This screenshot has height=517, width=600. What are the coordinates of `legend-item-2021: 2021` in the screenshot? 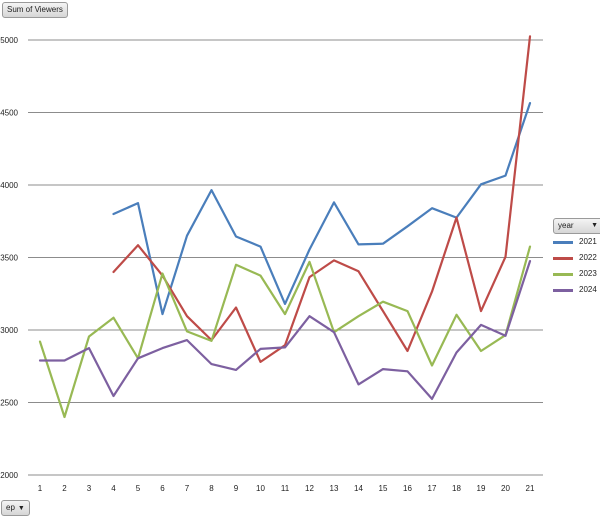 It's located at (575, 242).